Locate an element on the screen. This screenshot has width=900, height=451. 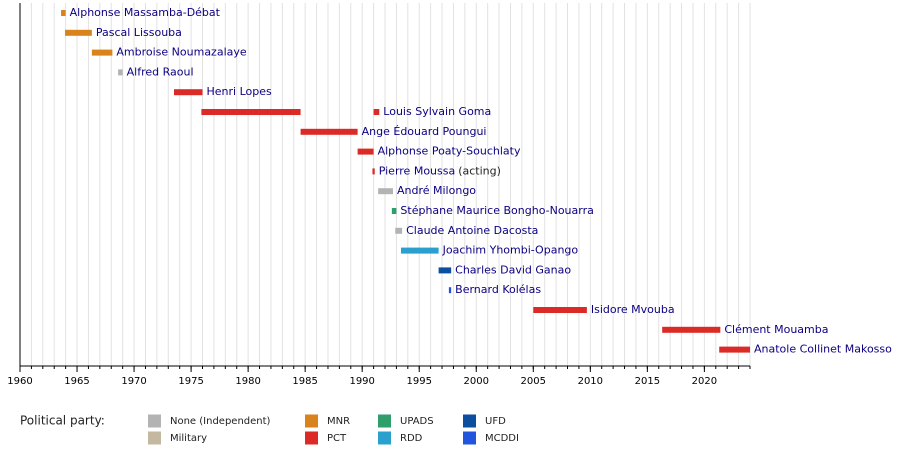
pm-label: Joachim Yhombi-Opango is located at coordinates (510, 250).